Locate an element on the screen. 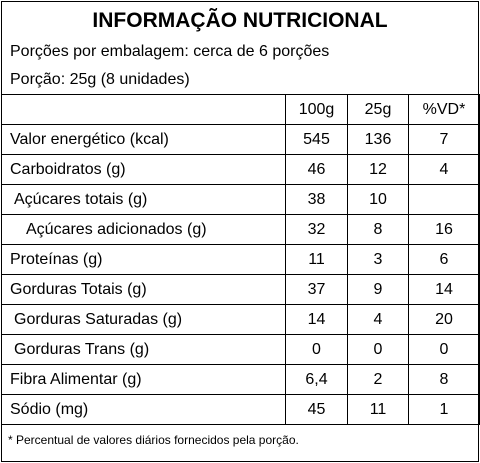  nutrient-row: Sódio (mg) 45 11 1 is located at coordinates (240, 409).